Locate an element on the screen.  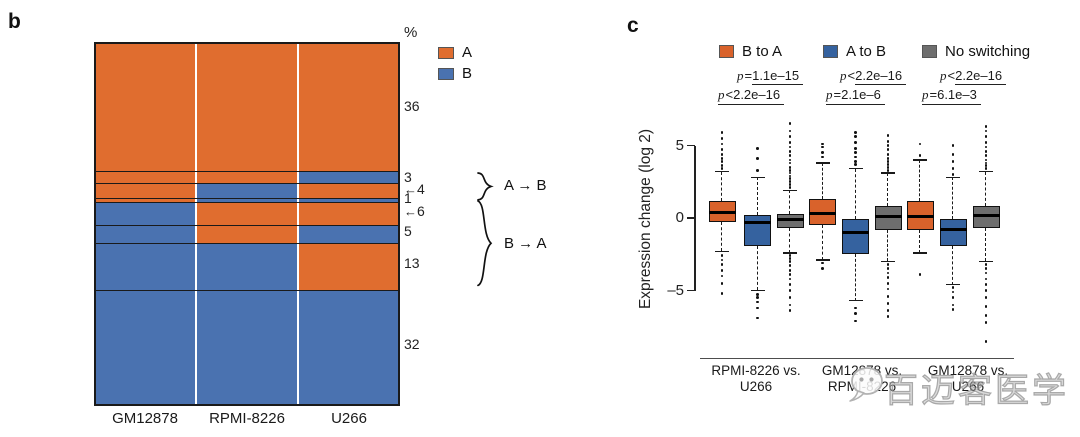
percent-unit-label: % is located at coordinates (411, 32).